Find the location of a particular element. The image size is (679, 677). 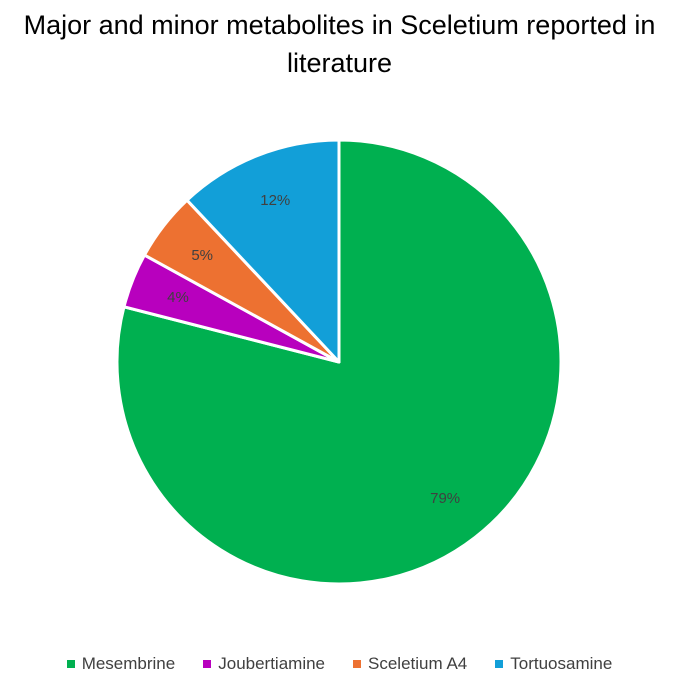

pie-slice-tortuosamine is located at coordinates (263, 251).